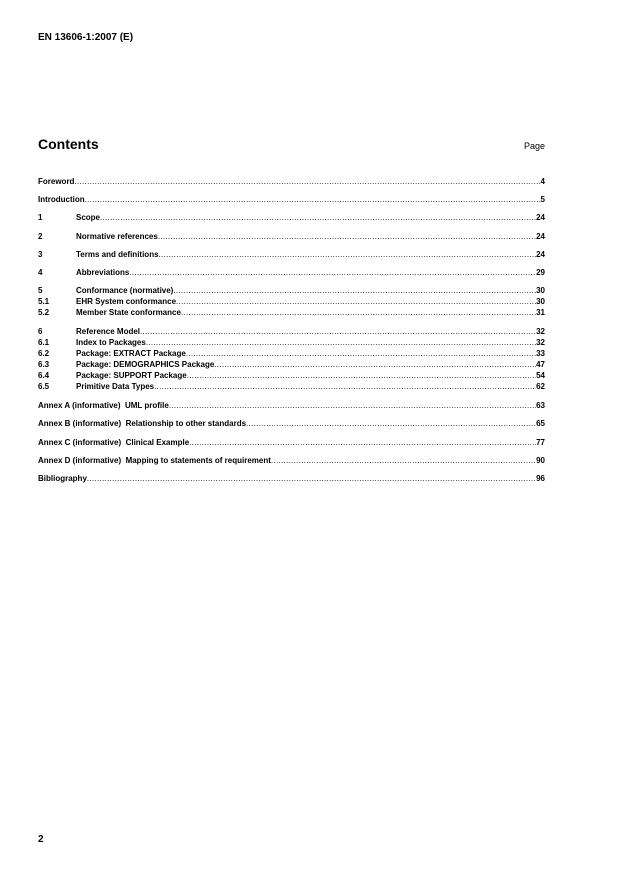 The width and height of the screenshot is (619, 877). Describe the element at coordinates (117, 254) in the screenshot. I see `toc-entry-title: Terms and definitions` at that location.